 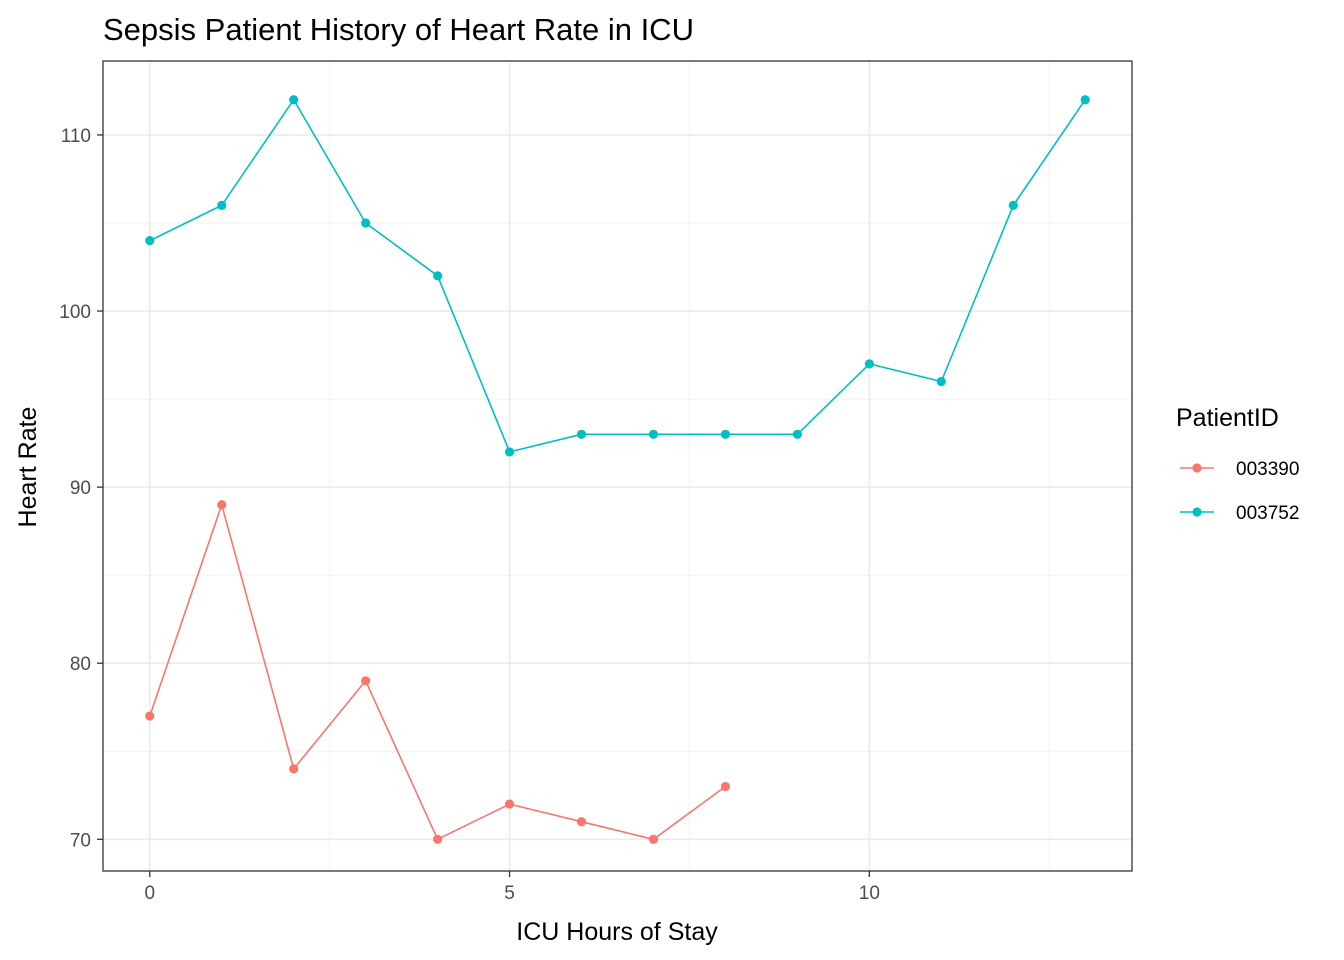 I want to click on x-tick-label: 10, so click(x=869, y=893).